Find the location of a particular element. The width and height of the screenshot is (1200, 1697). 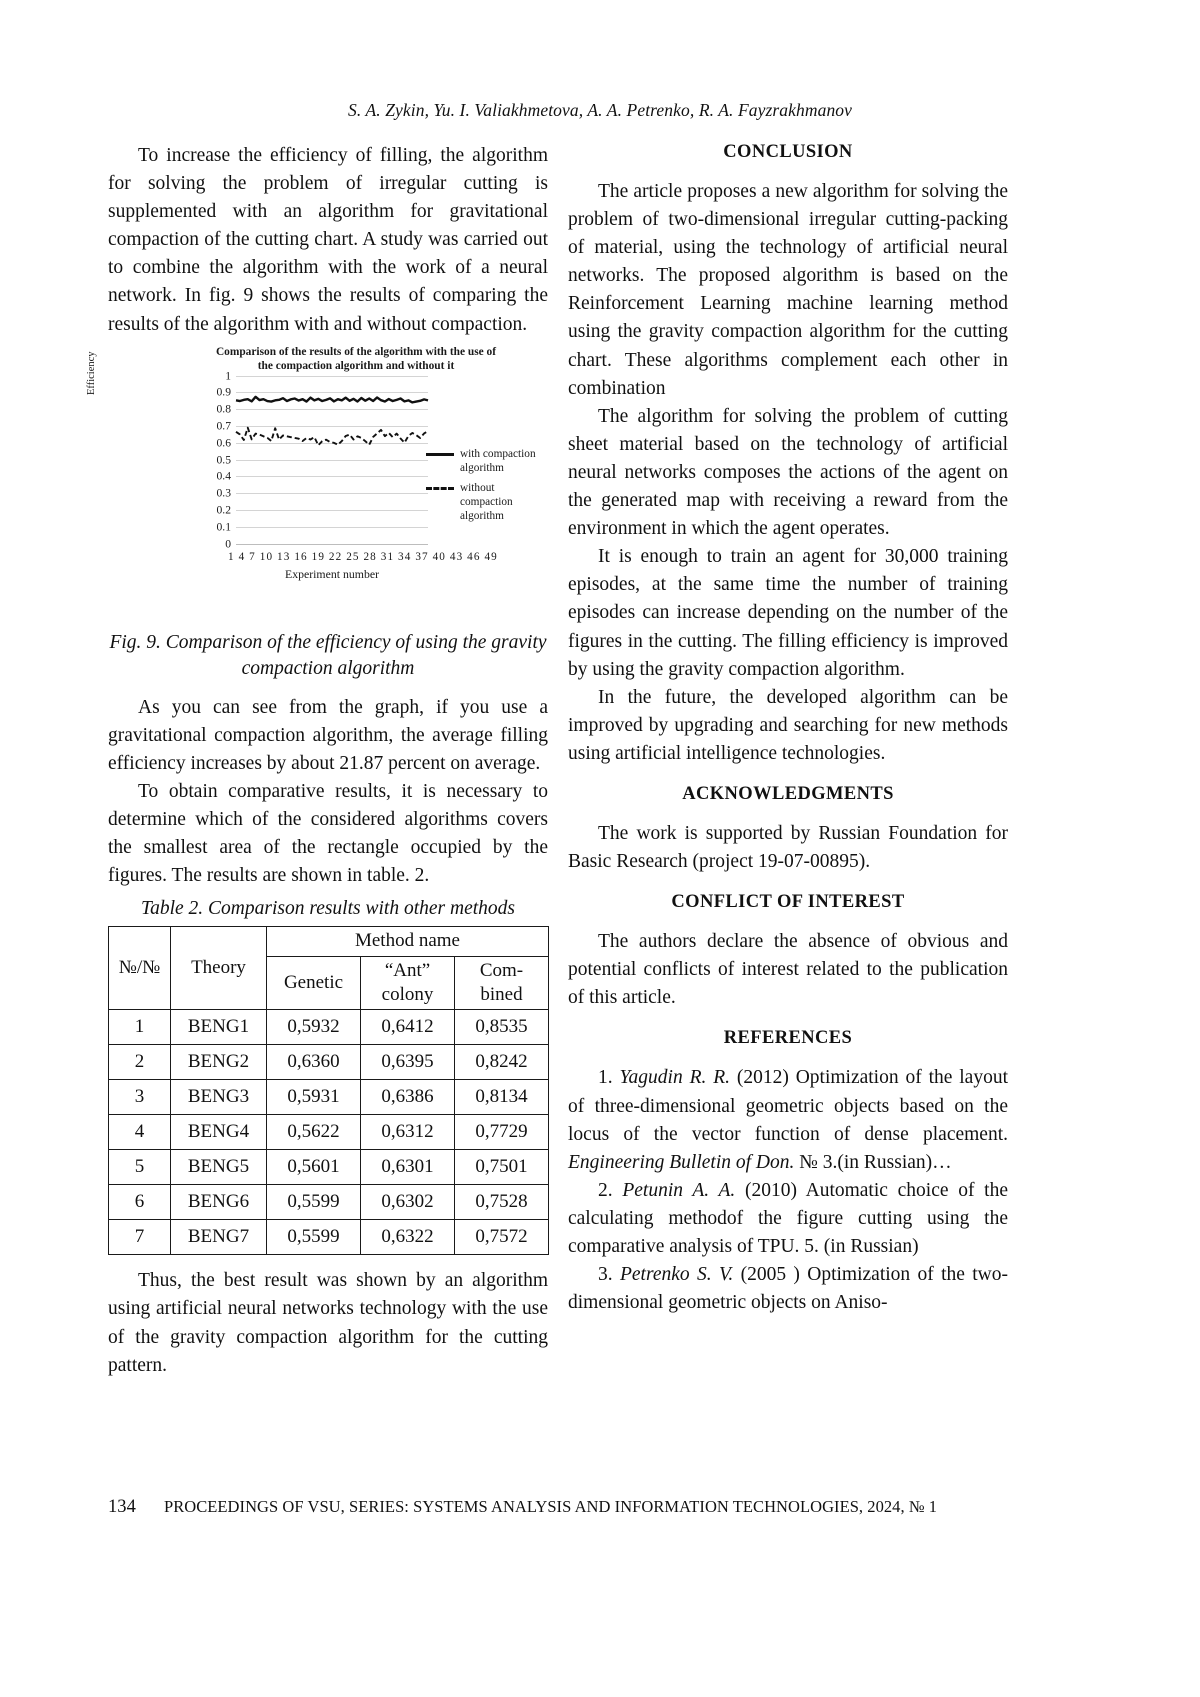

cell-theory: BENG6 is located at coordinates (218, 1202).